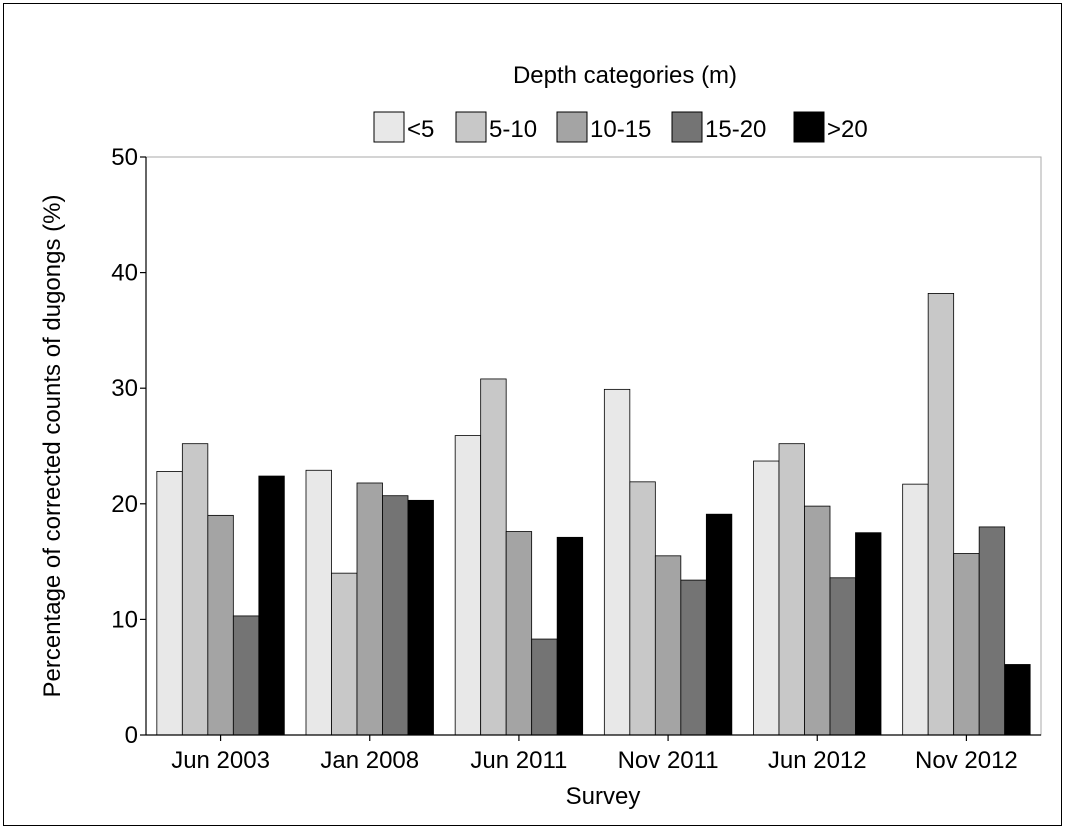  I want to click on legend-label: 10-15, so click(620, 129).